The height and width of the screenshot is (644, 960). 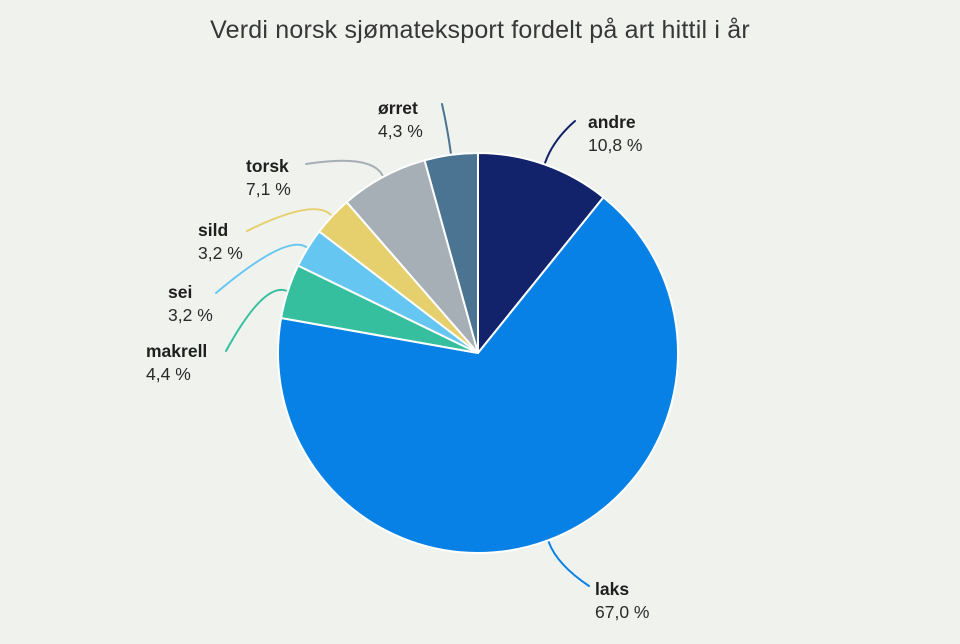 I want to click on slice-label-percent-laks: 67,0 %, so click(x=622, y=612).